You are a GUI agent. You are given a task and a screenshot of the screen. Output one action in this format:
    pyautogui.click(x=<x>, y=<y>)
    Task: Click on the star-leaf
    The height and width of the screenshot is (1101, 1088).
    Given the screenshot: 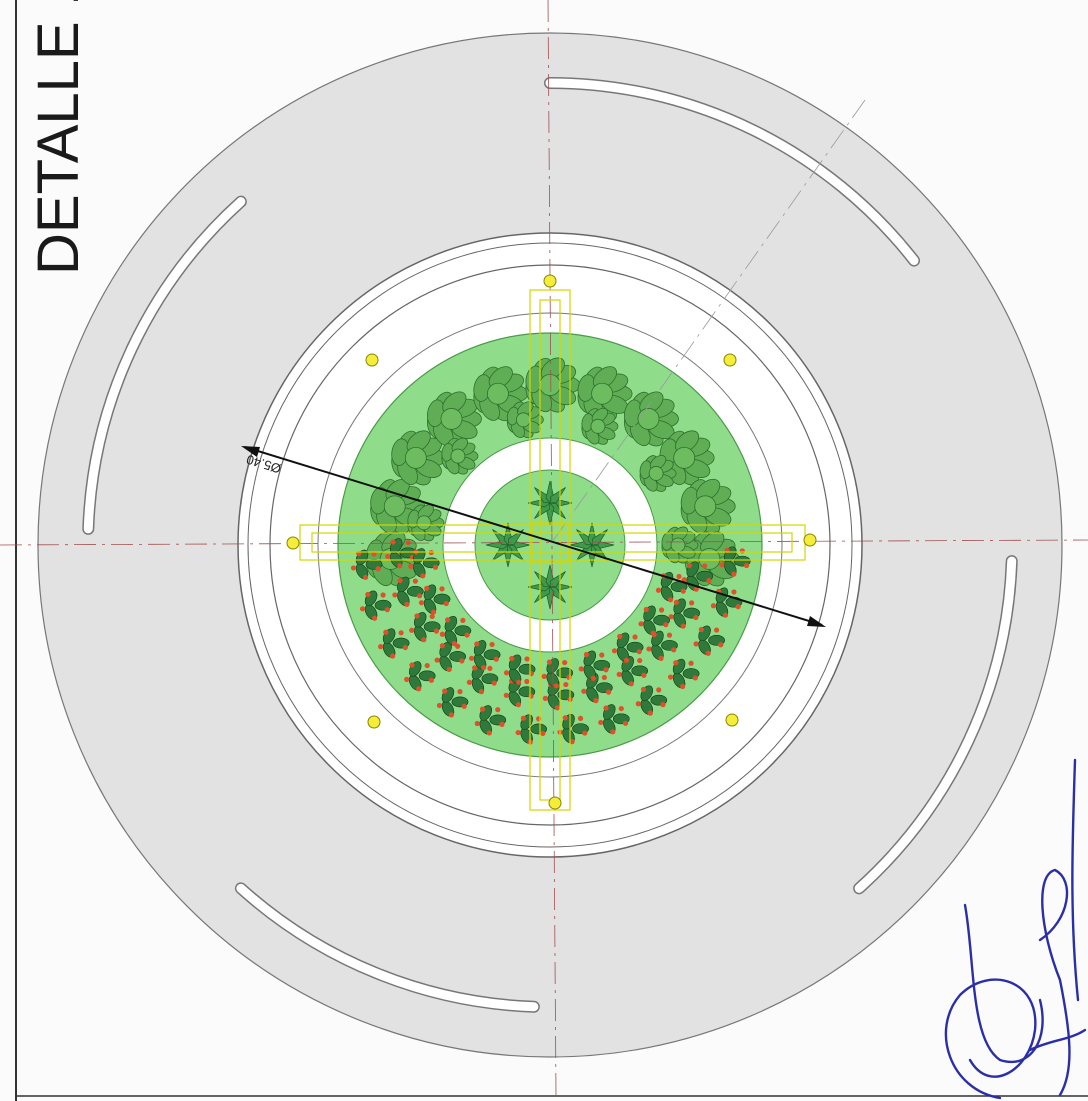 What is the action you would take?
    pyautogui.click(x=557, y=579)
    